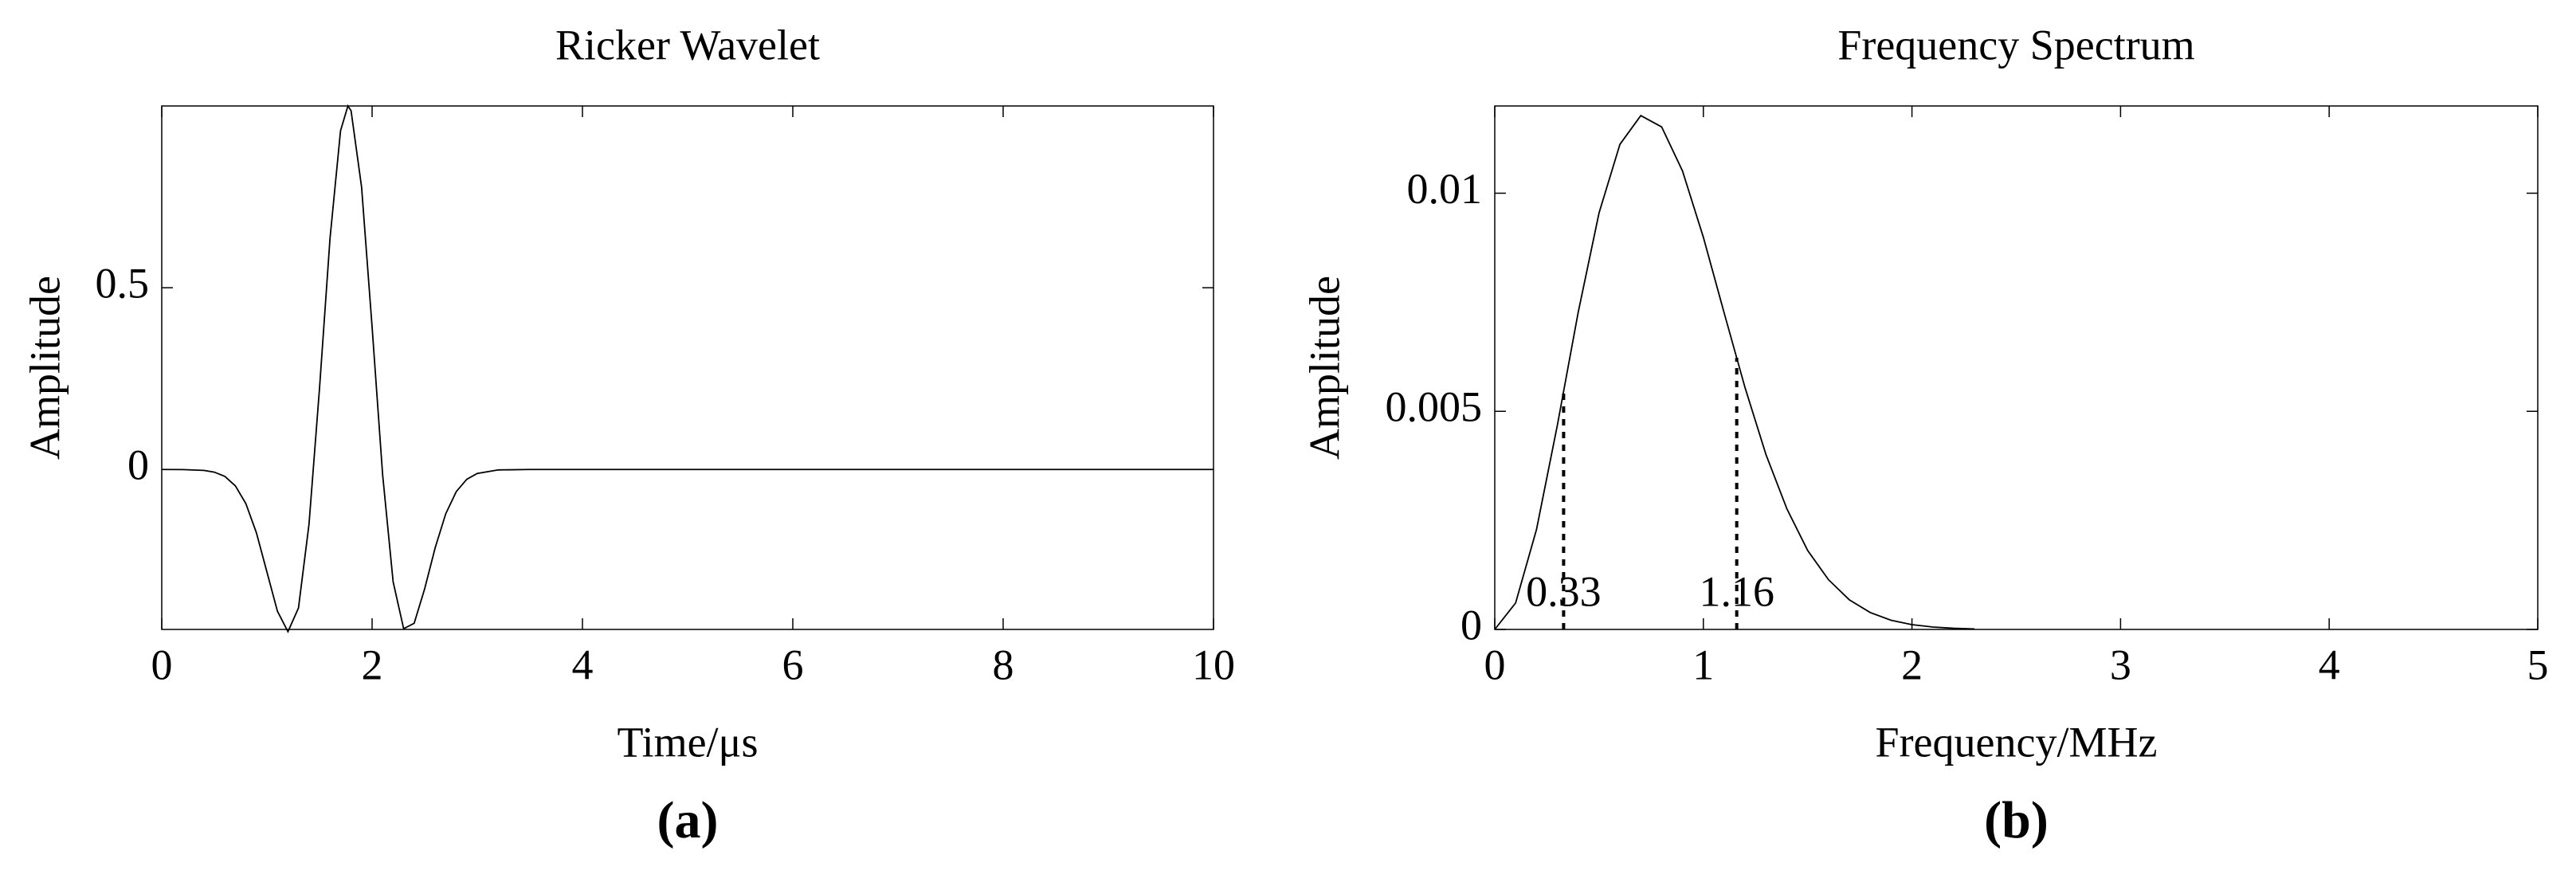 Image resolution: width=2576 pixels, height=882 pixels. I want to click on x-tick-label: 5, so click(2538, 664).